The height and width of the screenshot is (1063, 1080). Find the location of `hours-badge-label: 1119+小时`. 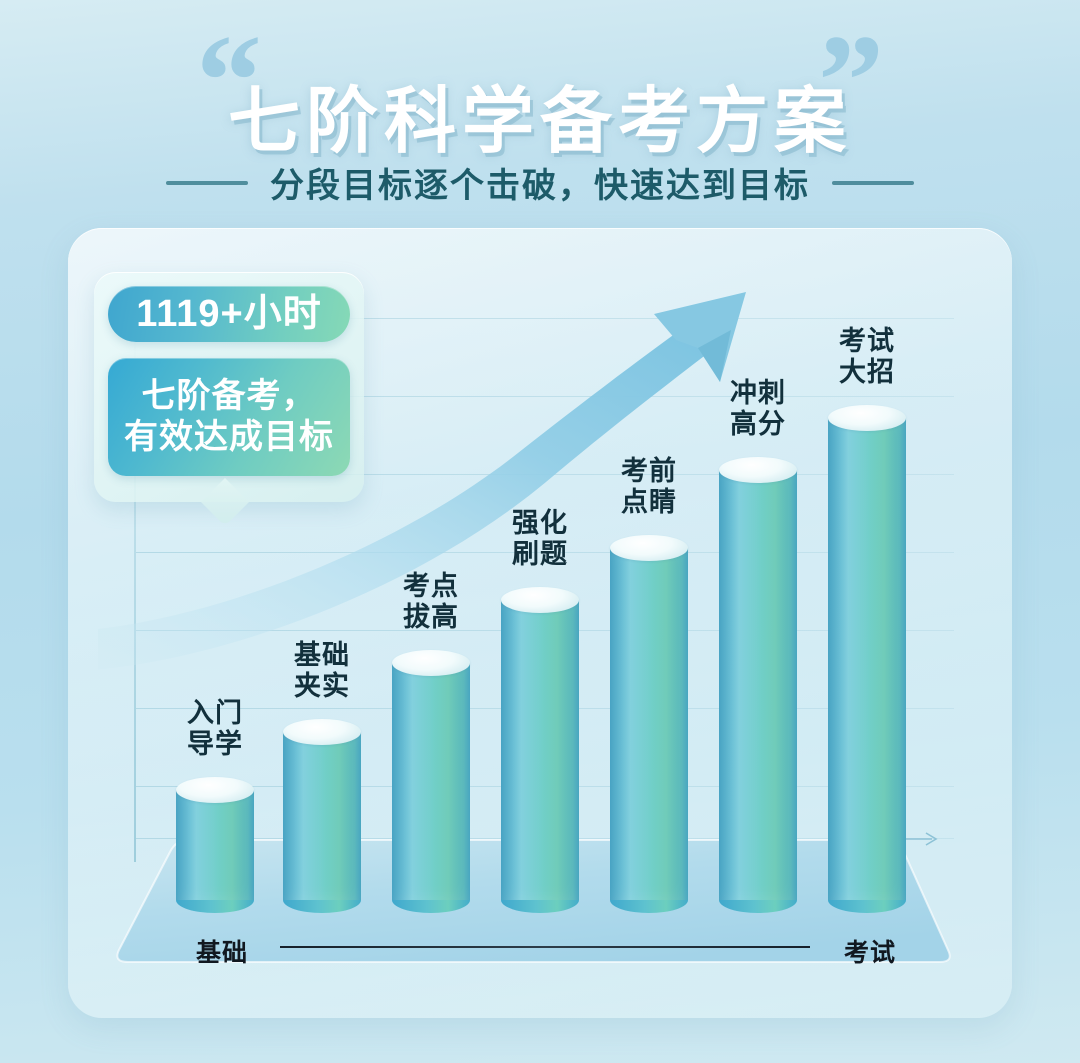

hours-badge-label: 1119+小时 is located at coordinates (229, 313).